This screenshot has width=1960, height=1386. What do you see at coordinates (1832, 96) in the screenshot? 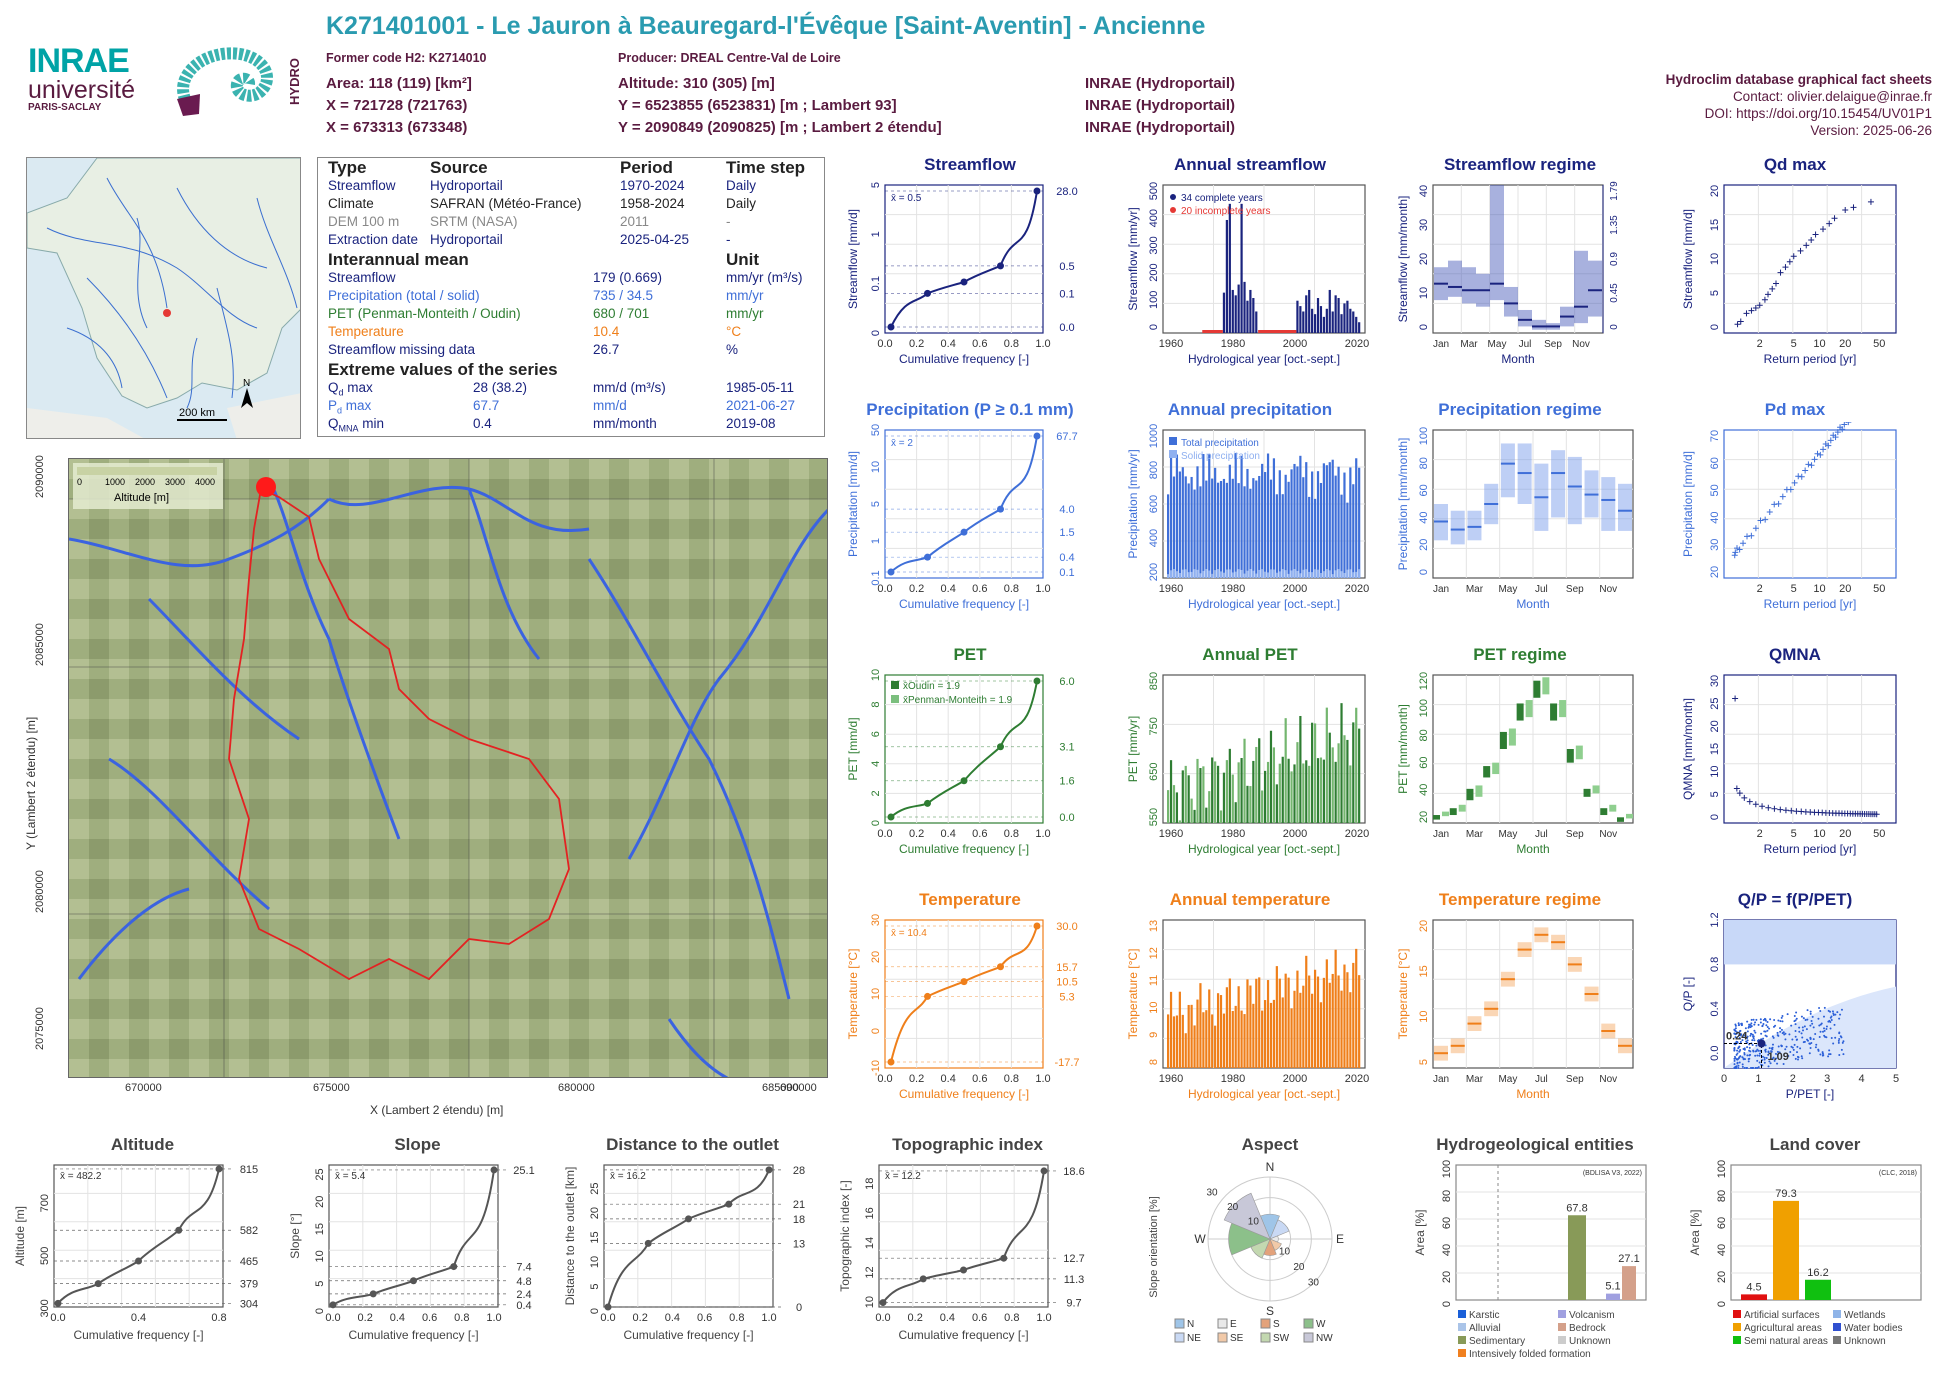
I see `contact: Contact: olivier.delaigue@inrae.fr` at bounding box center [1832, 96].